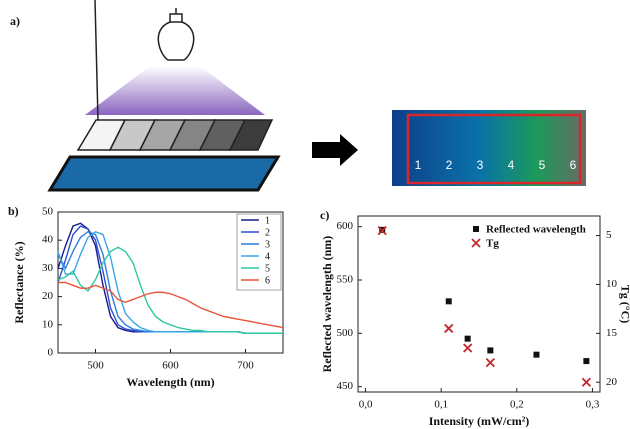  I want to click on x-tick-label: 0,1, so click(441, 405).